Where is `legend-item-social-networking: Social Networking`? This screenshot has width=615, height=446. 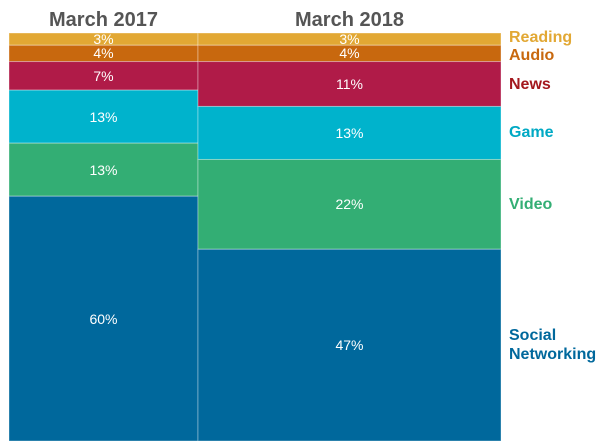 legend-item-social-networking: Social Networking is located at coordinates (553, 345).